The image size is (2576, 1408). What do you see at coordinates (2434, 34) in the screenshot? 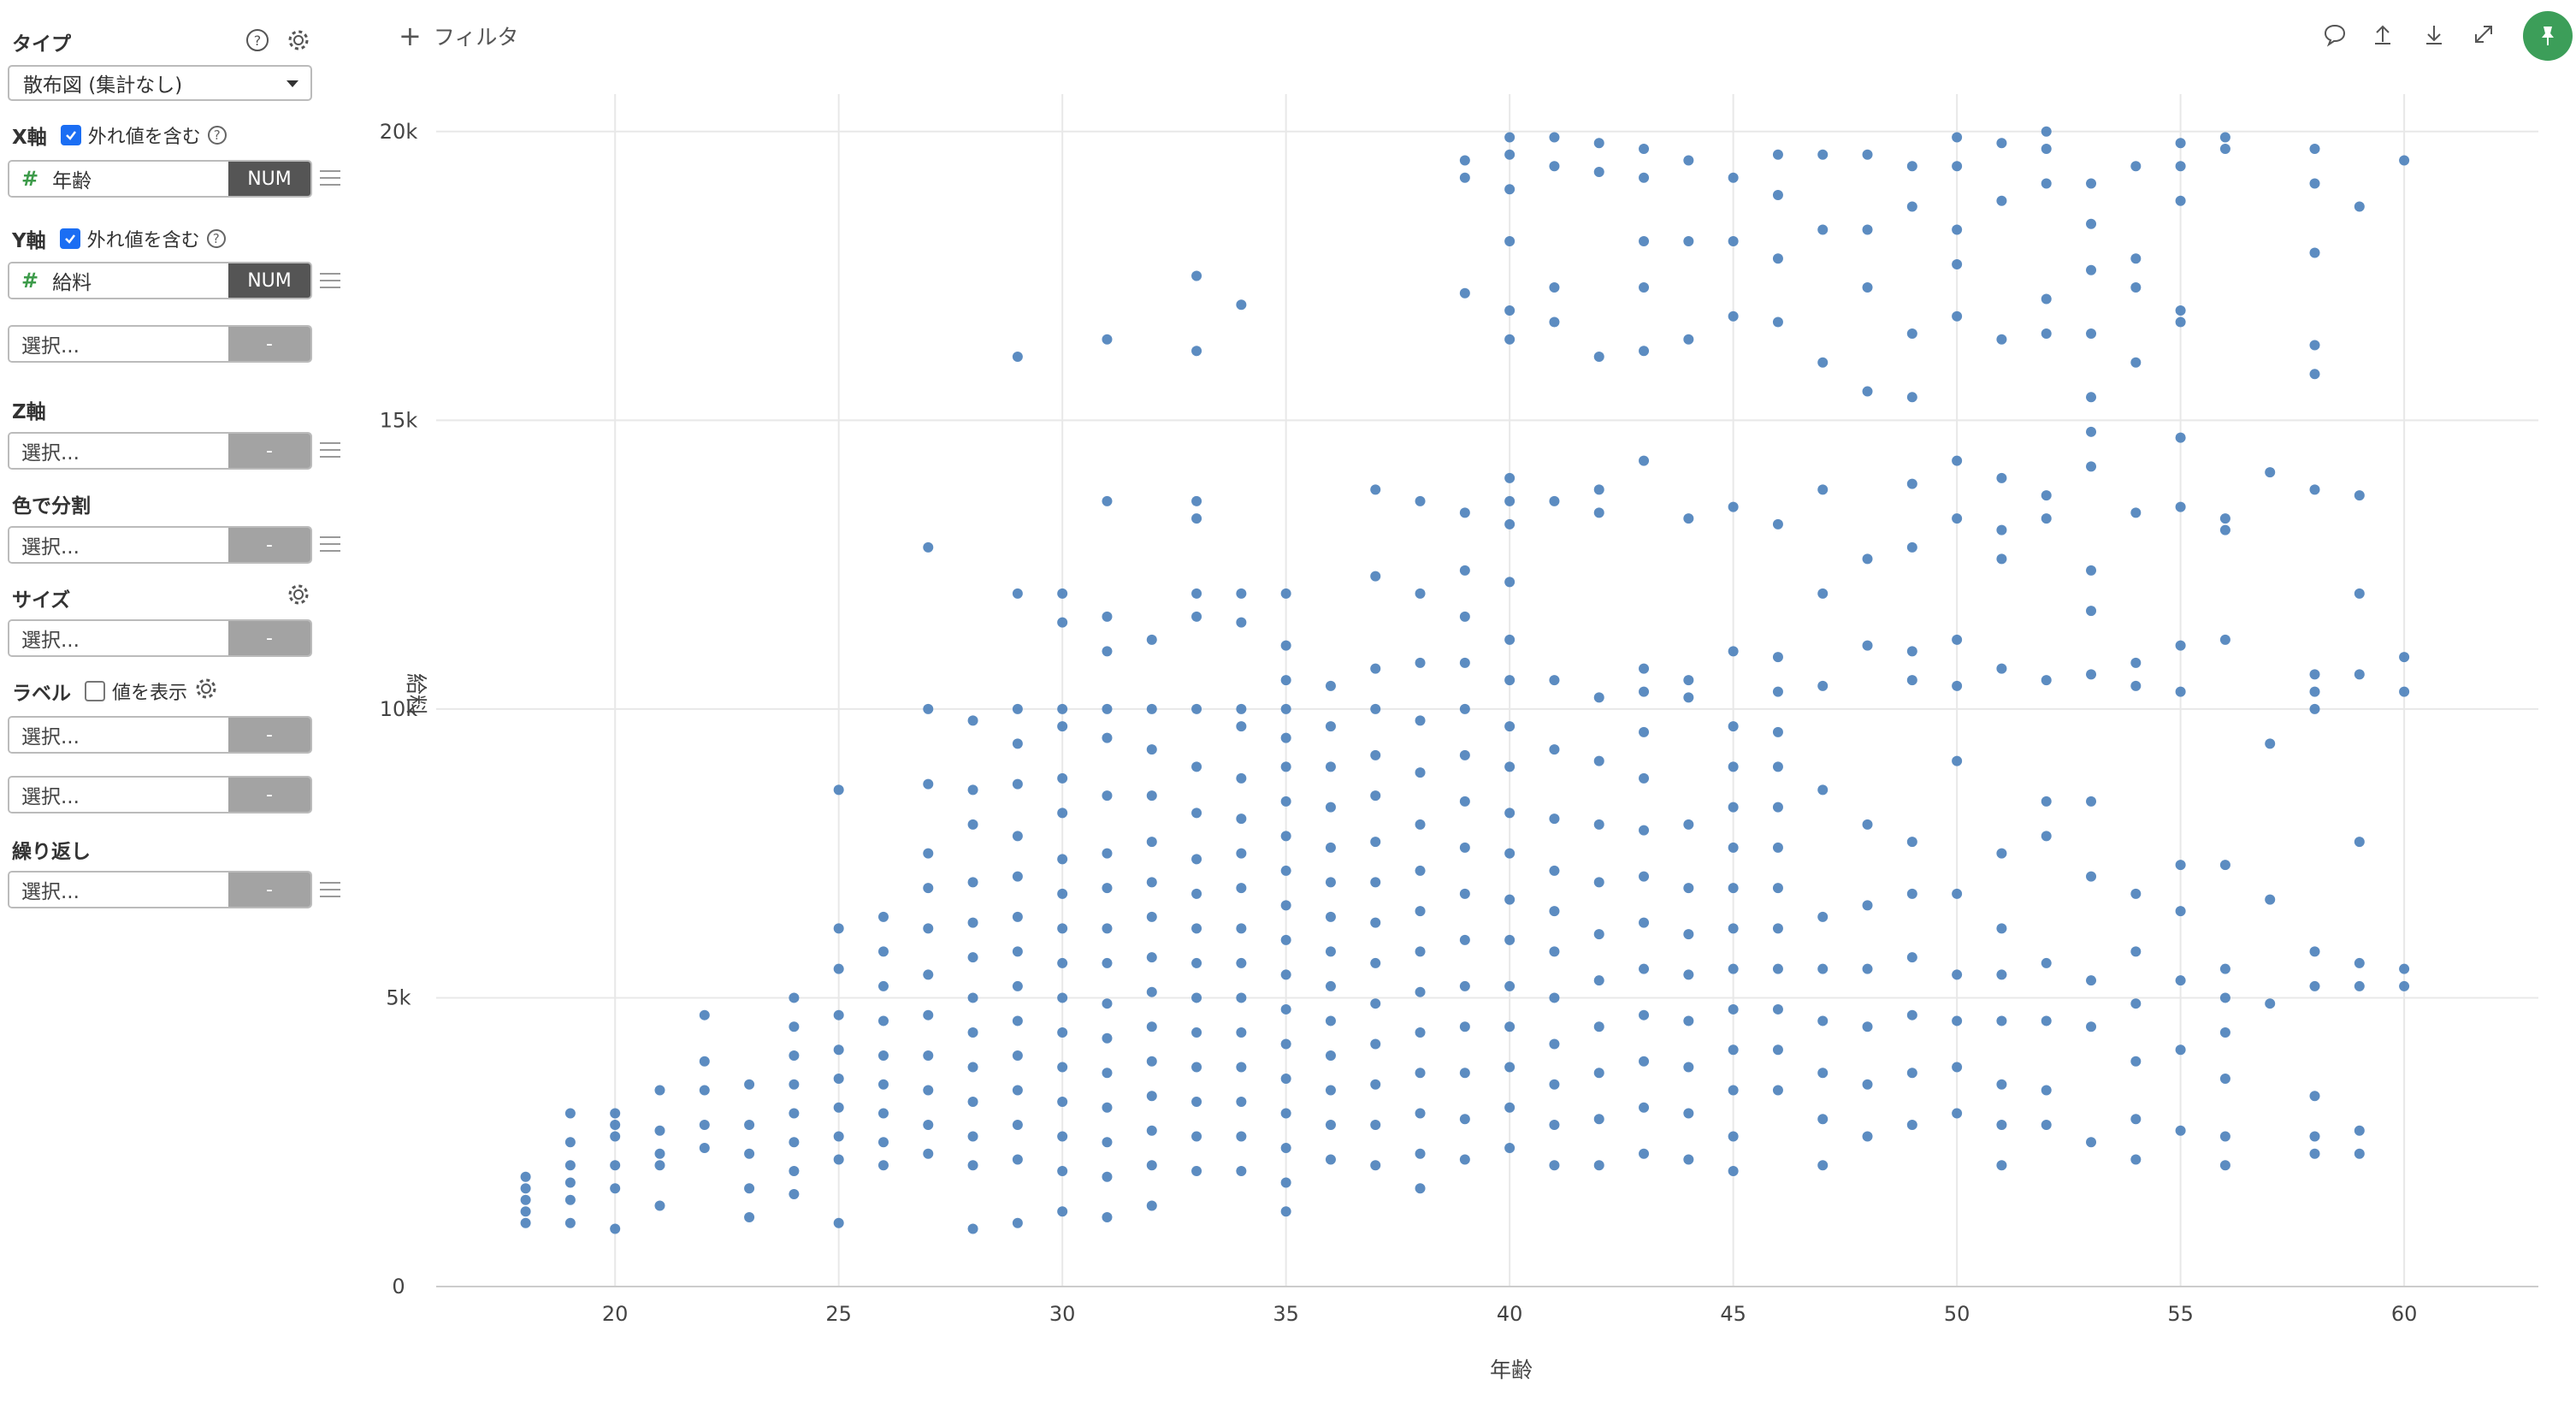
I see `download-icon` at bounding box center [2434, 34].